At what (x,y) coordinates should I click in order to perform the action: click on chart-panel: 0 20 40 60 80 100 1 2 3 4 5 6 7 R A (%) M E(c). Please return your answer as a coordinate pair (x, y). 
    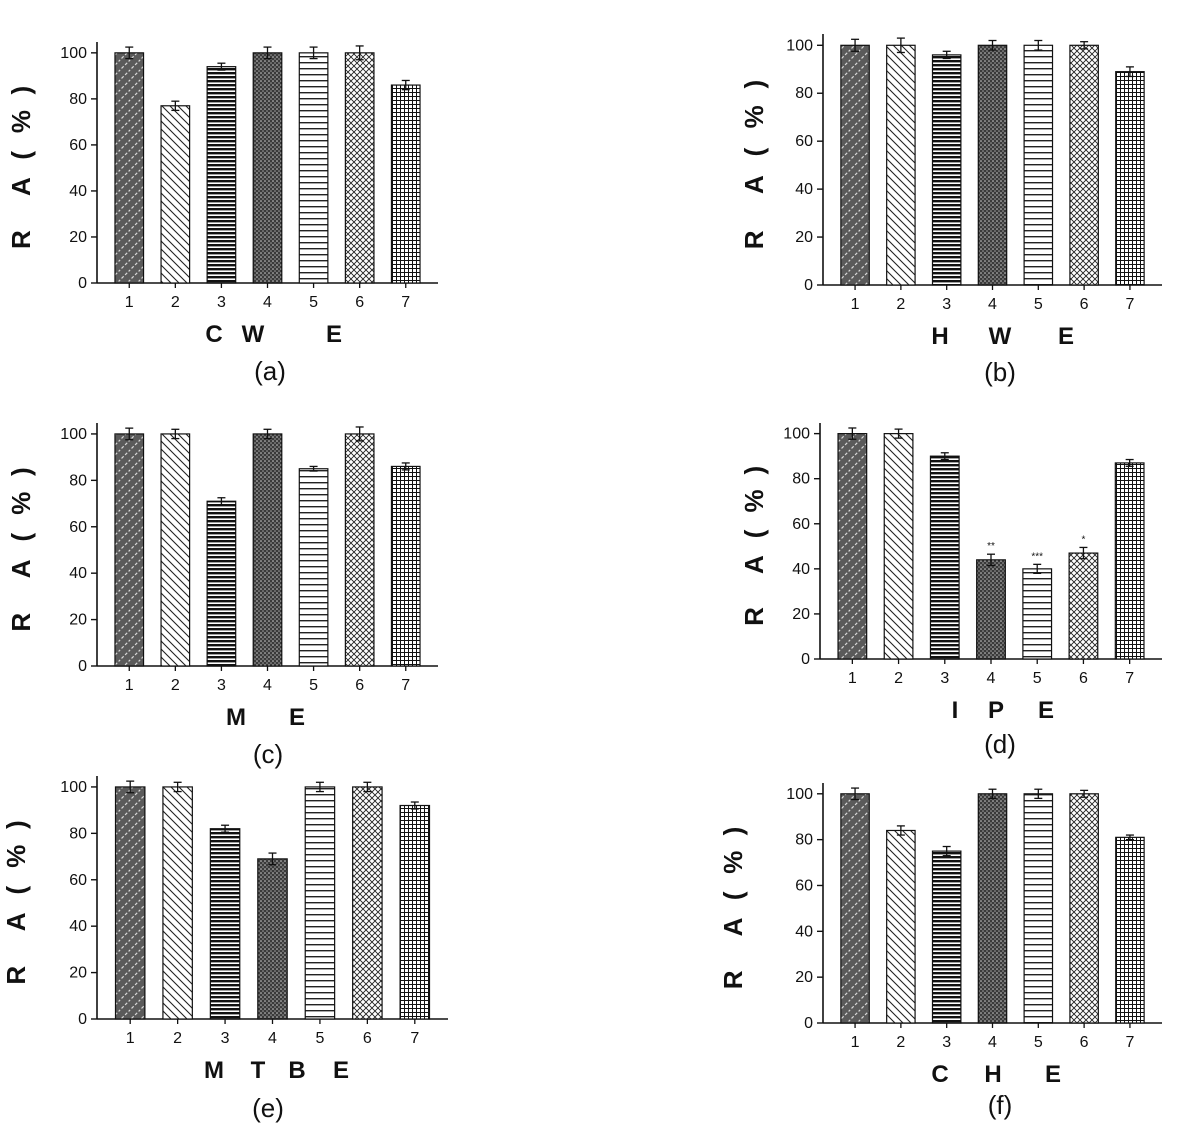
    Looking at the image, I should click on (222, 596).